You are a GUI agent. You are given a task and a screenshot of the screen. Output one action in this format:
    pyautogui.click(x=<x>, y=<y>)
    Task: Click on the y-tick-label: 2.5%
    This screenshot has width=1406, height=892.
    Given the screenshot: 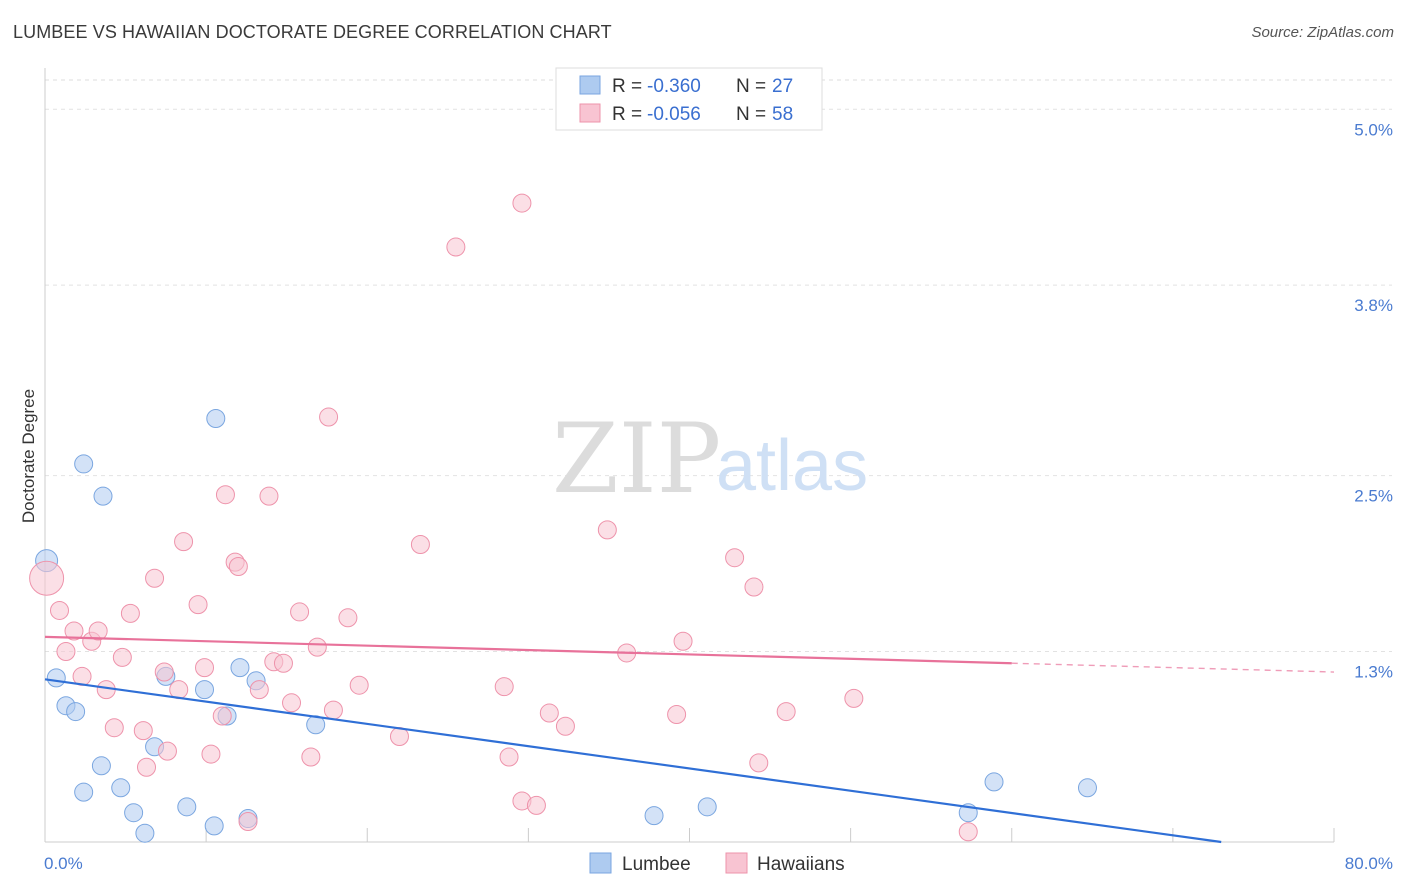 What is the action you would take?
    pyautogui.click(x=1373, y=496)
    